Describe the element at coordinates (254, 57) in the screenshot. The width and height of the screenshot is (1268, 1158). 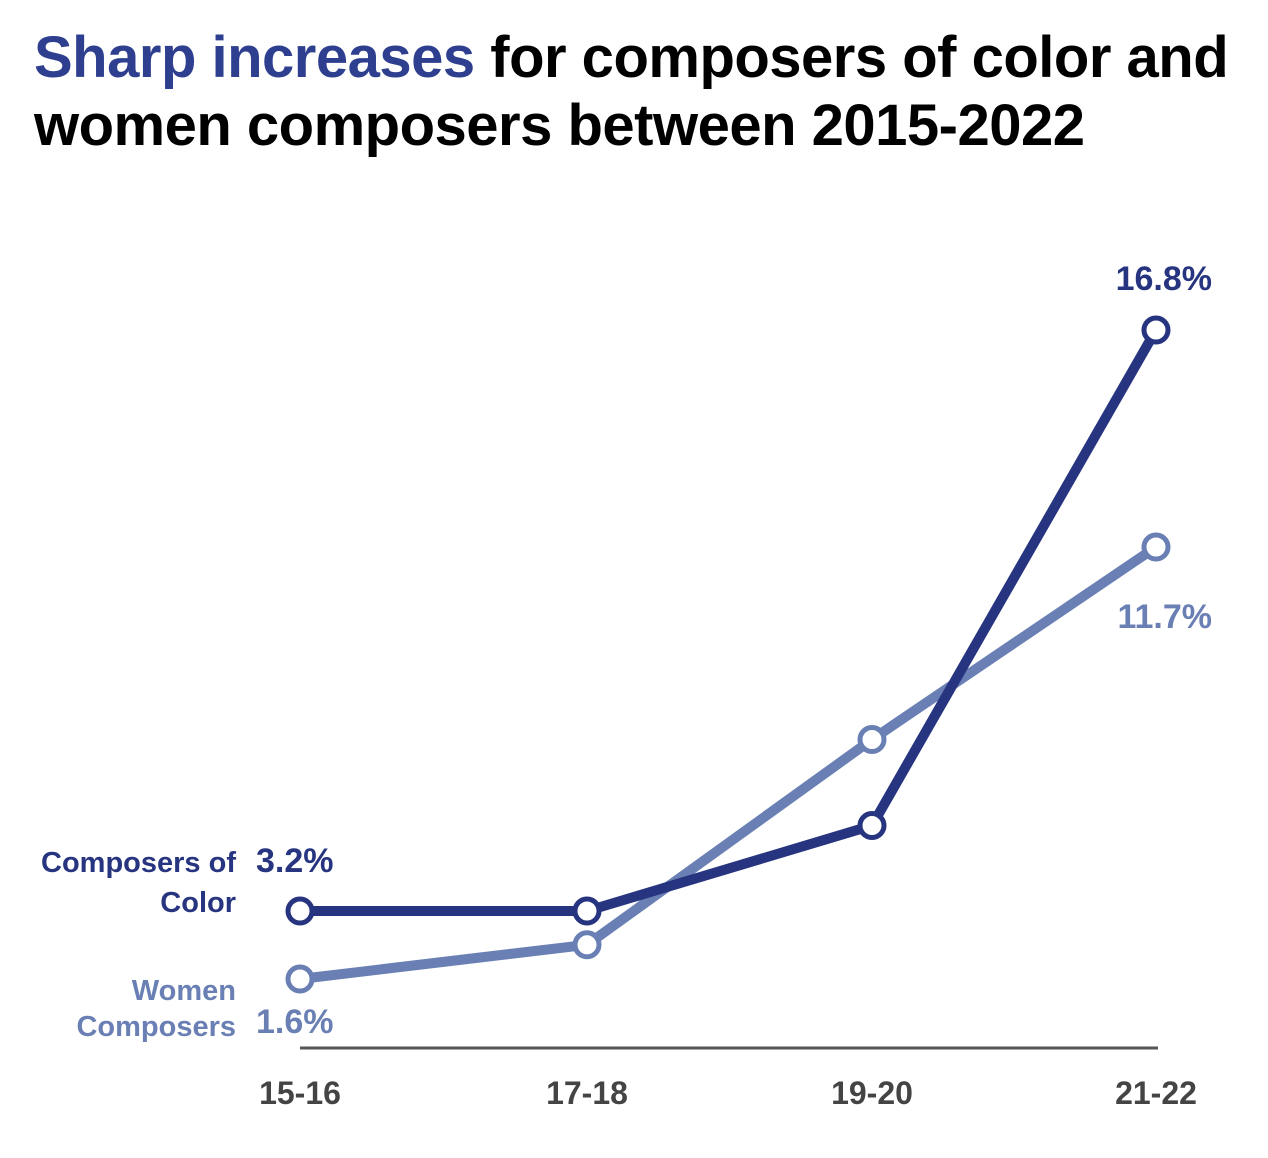
I see `chart-title-highlight: Sharp increases` at that location.